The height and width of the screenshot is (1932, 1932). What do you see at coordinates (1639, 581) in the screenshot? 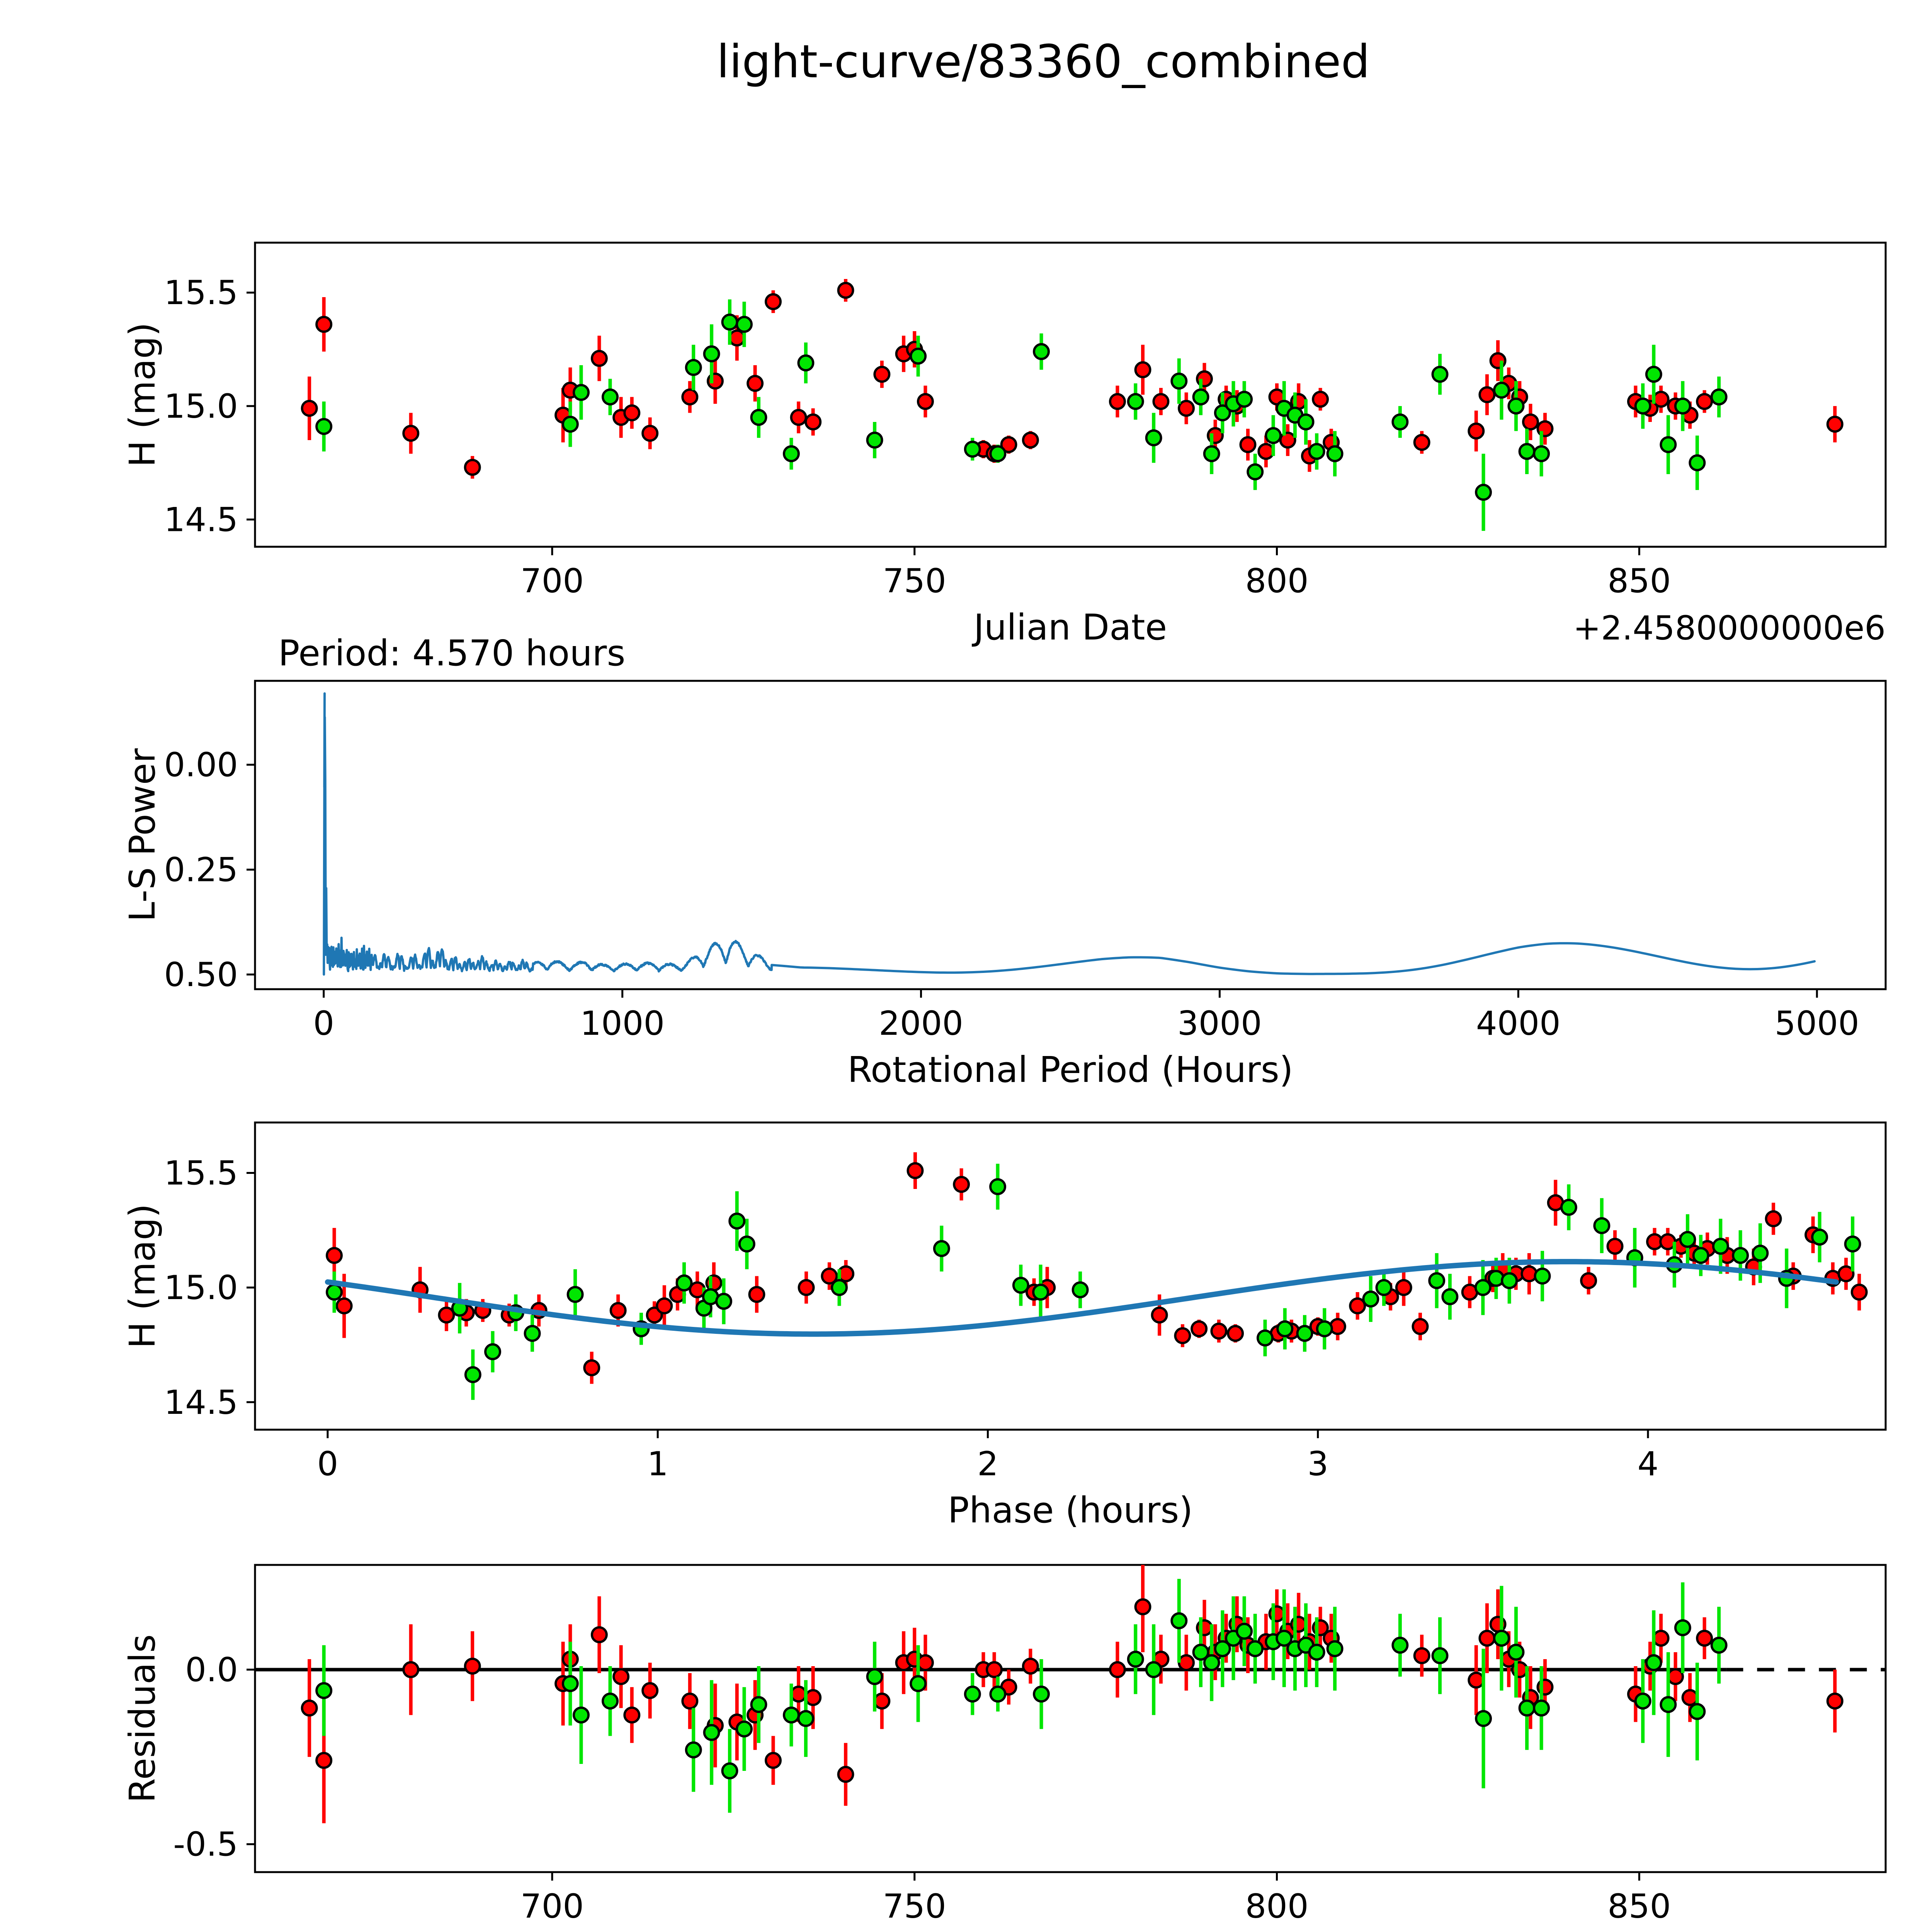
I see `x-tick-label: 850` at bounding box center [1639, 581].